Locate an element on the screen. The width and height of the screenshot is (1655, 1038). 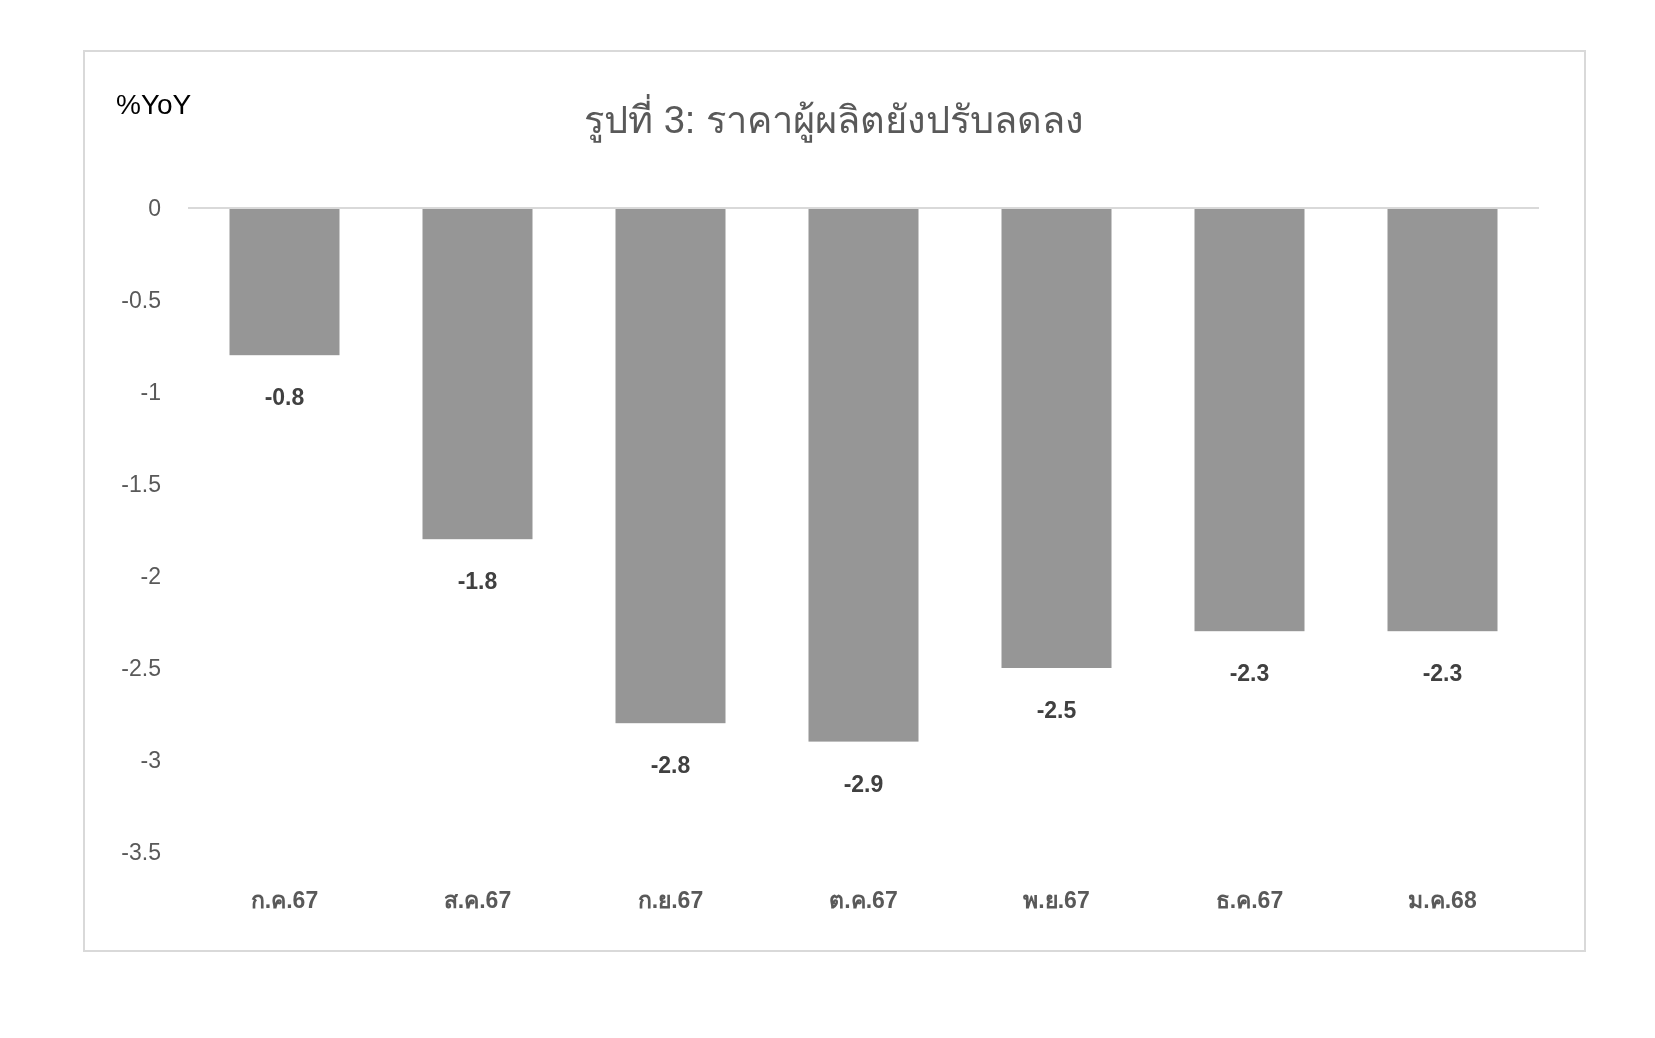
y-tick-label: 0 is located at coordinates (154, 207).